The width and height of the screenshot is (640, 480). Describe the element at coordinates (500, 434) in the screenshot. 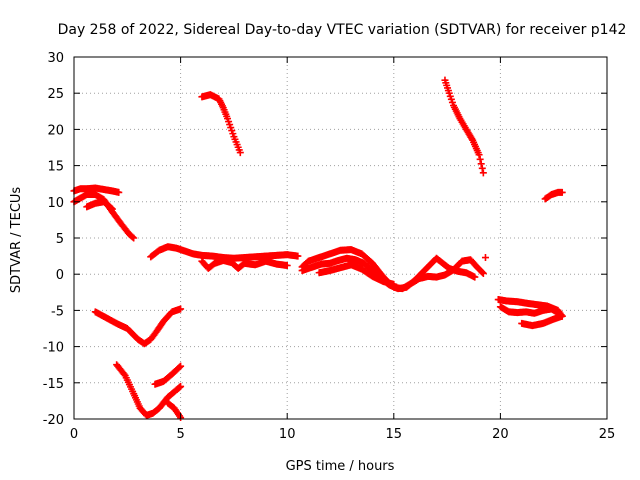

I see `x-tick-label: 20` at that location.